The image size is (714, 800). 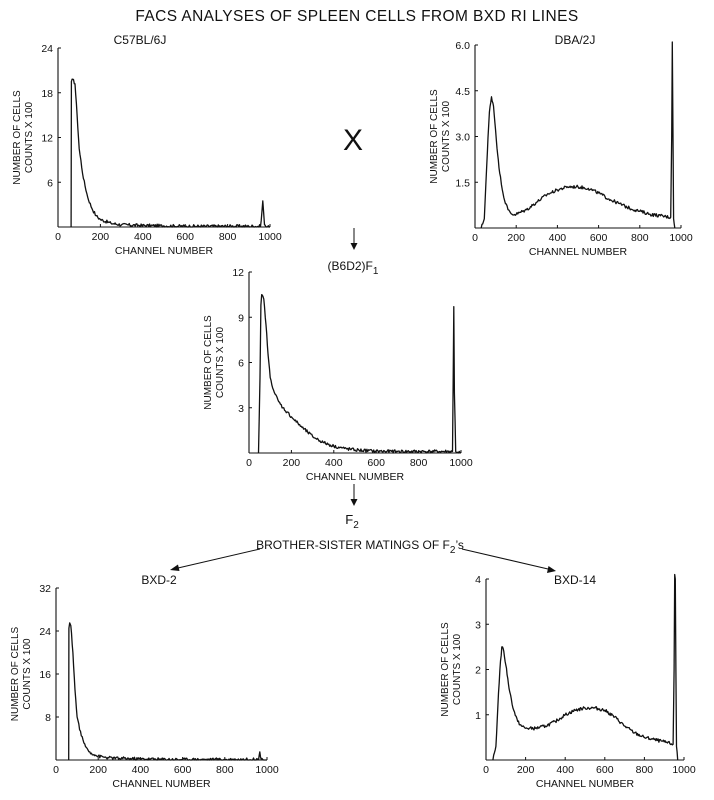 I want to click on arrow-to-bxd14, so click(x=508, y=560).